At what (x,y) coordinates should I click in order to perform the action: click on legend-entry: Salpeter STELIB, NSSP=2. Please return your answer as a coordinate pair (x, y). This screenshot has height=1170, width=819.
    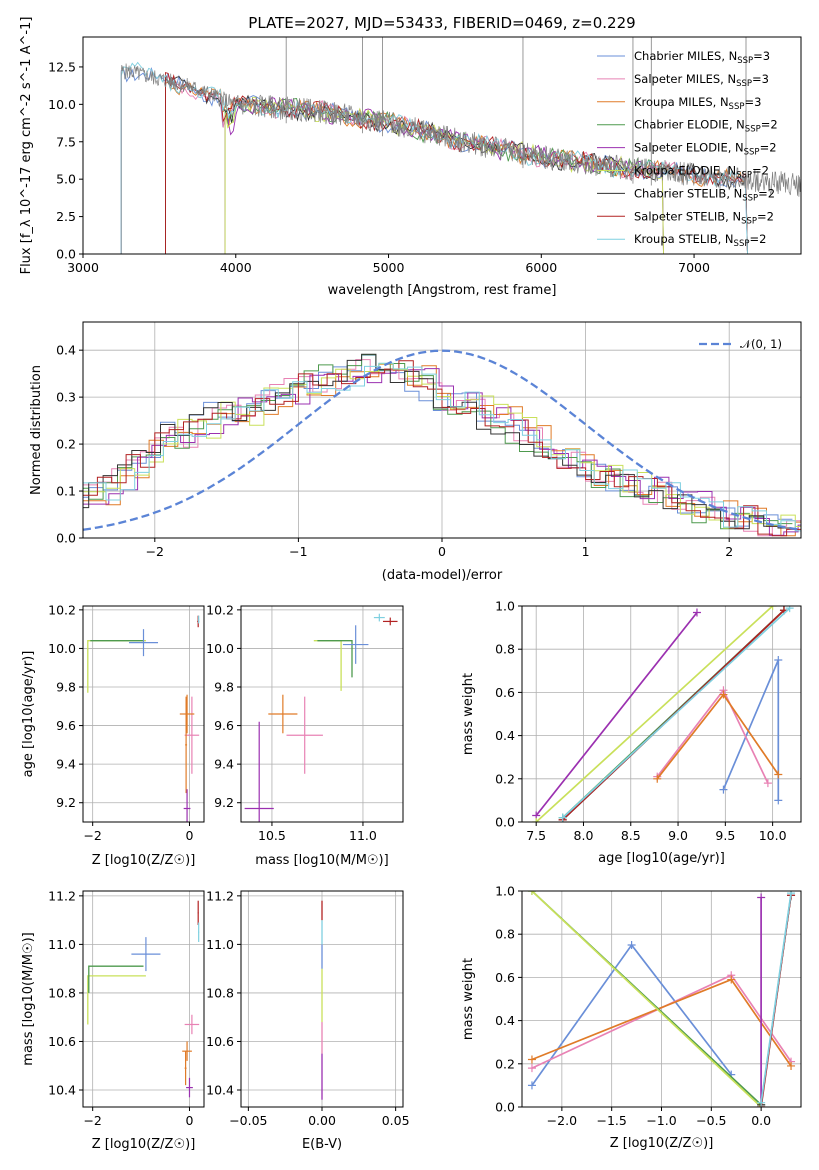
    Looking at the image, I should click on (704, 217).